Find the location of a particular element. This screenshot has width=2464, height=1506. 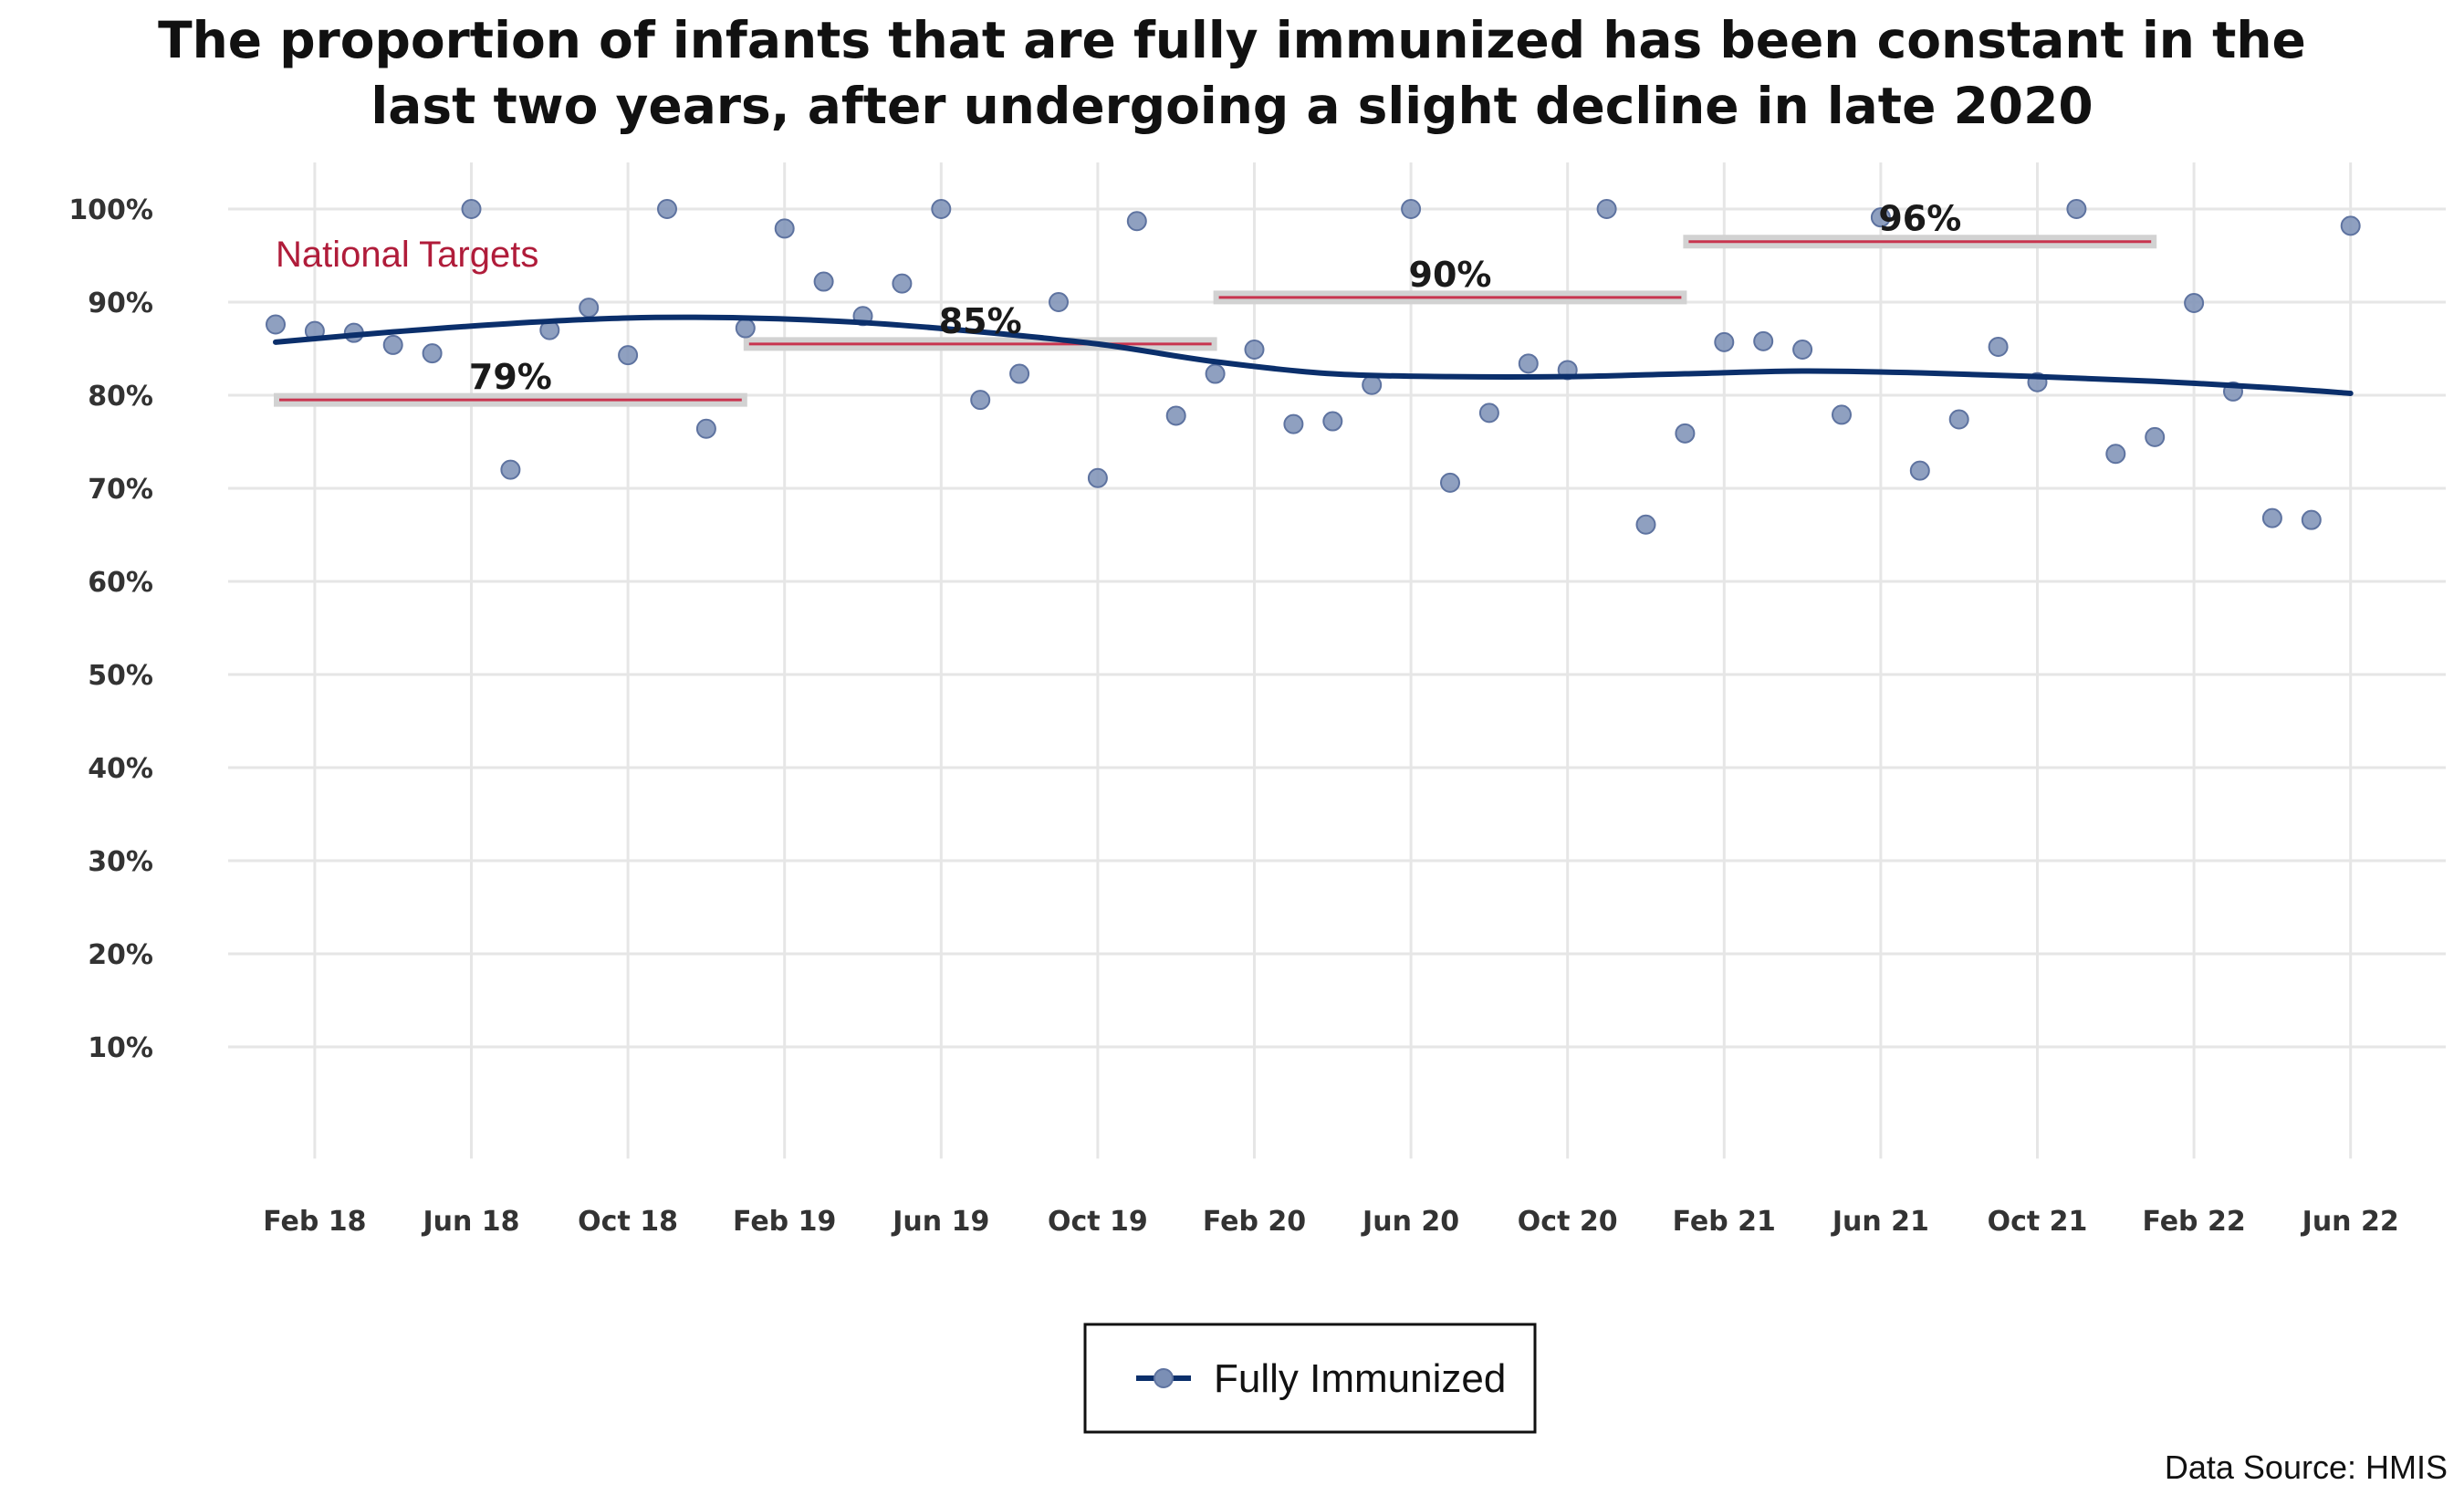

y-tick-label: 20% is located at coordinates (120, 955).